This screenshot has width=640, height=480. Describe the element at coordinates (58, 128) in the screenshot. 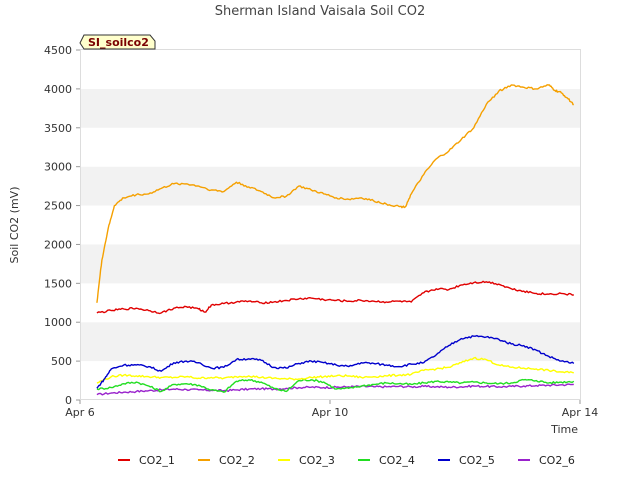

I see `y-tick-label: 3500` at that location.